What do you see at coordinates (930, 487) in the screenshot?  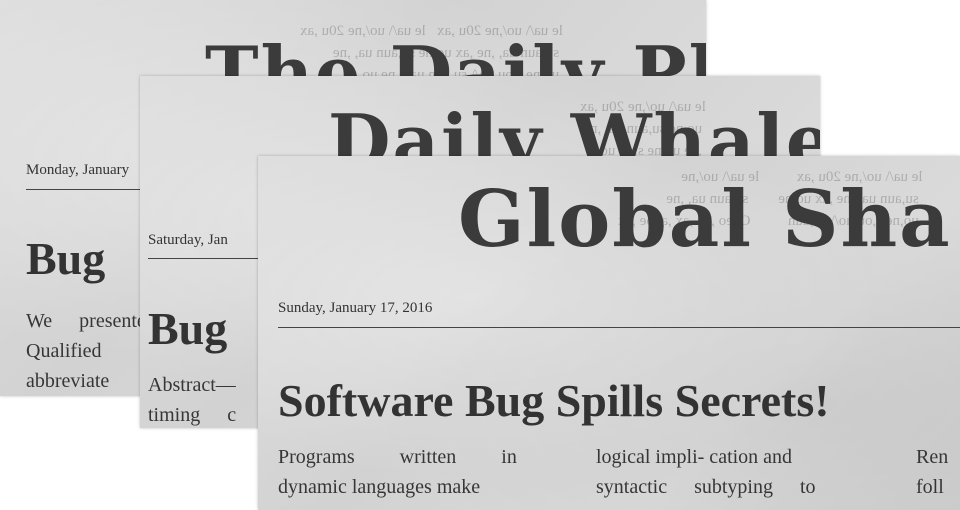 I see `column-line: foll` at bounding box center [930, 487].